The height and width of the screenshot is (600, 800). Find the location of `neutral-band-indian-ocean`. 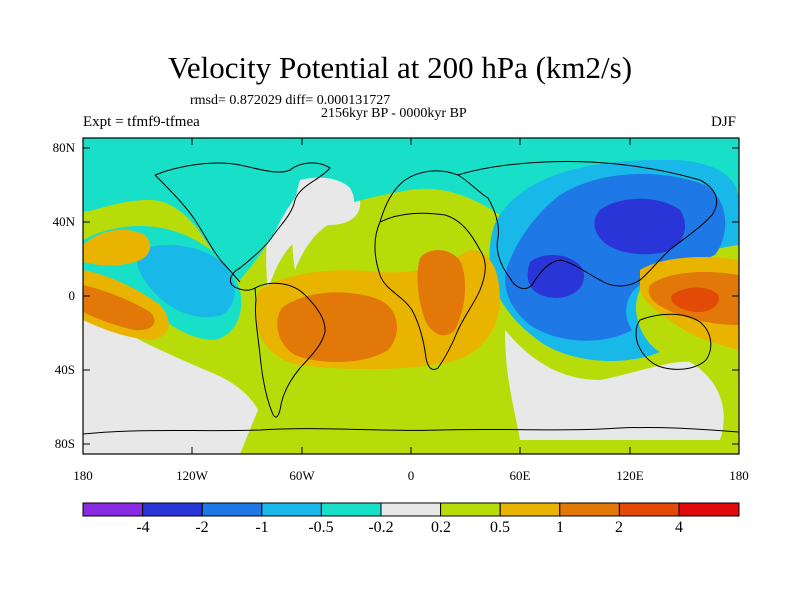

neutral-band-indian-ocean is located at coordinates (614, 385).